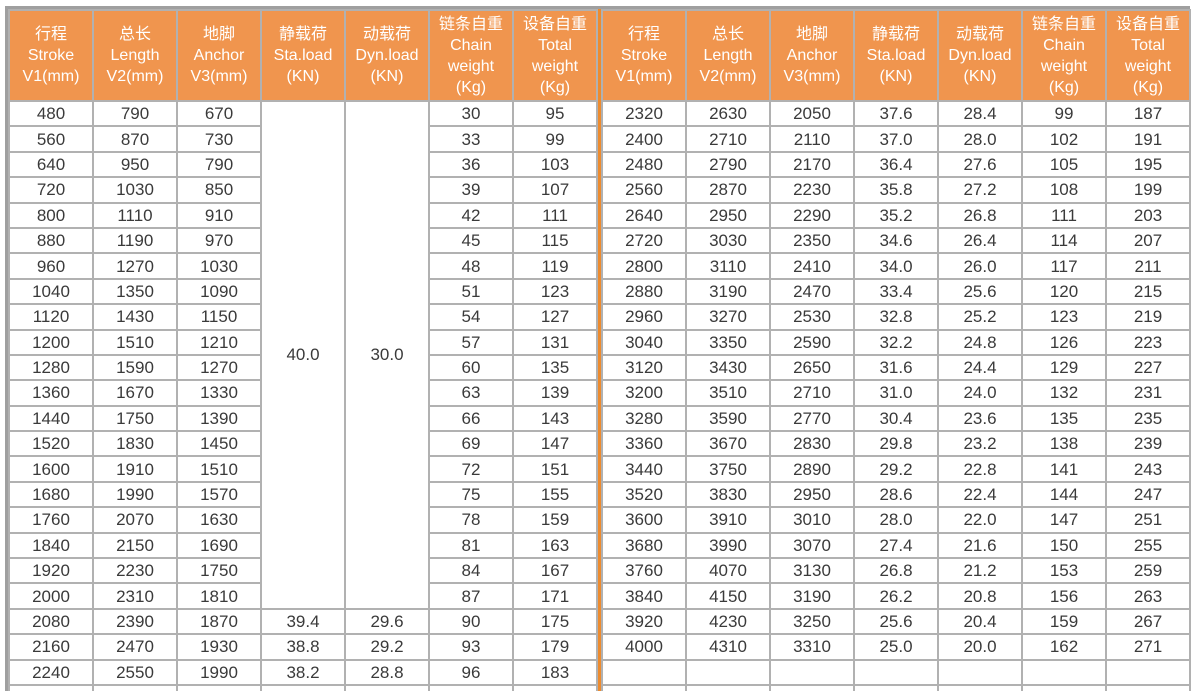  I want to click on sta-load-cell: 38.8, so click(303, 647).